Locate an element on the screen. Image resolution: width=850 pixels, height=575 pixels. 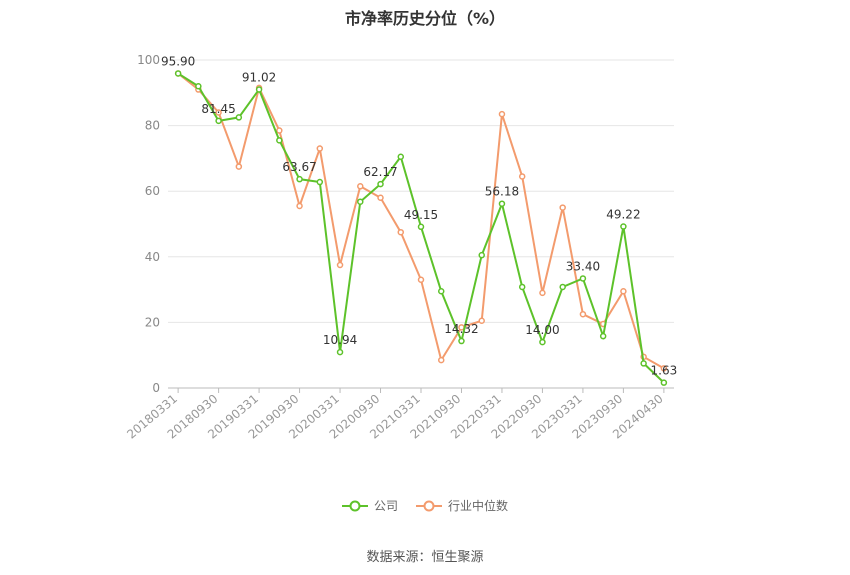
data-source: 数据来源：恒生聚源 is located at coordinates (425, 557).